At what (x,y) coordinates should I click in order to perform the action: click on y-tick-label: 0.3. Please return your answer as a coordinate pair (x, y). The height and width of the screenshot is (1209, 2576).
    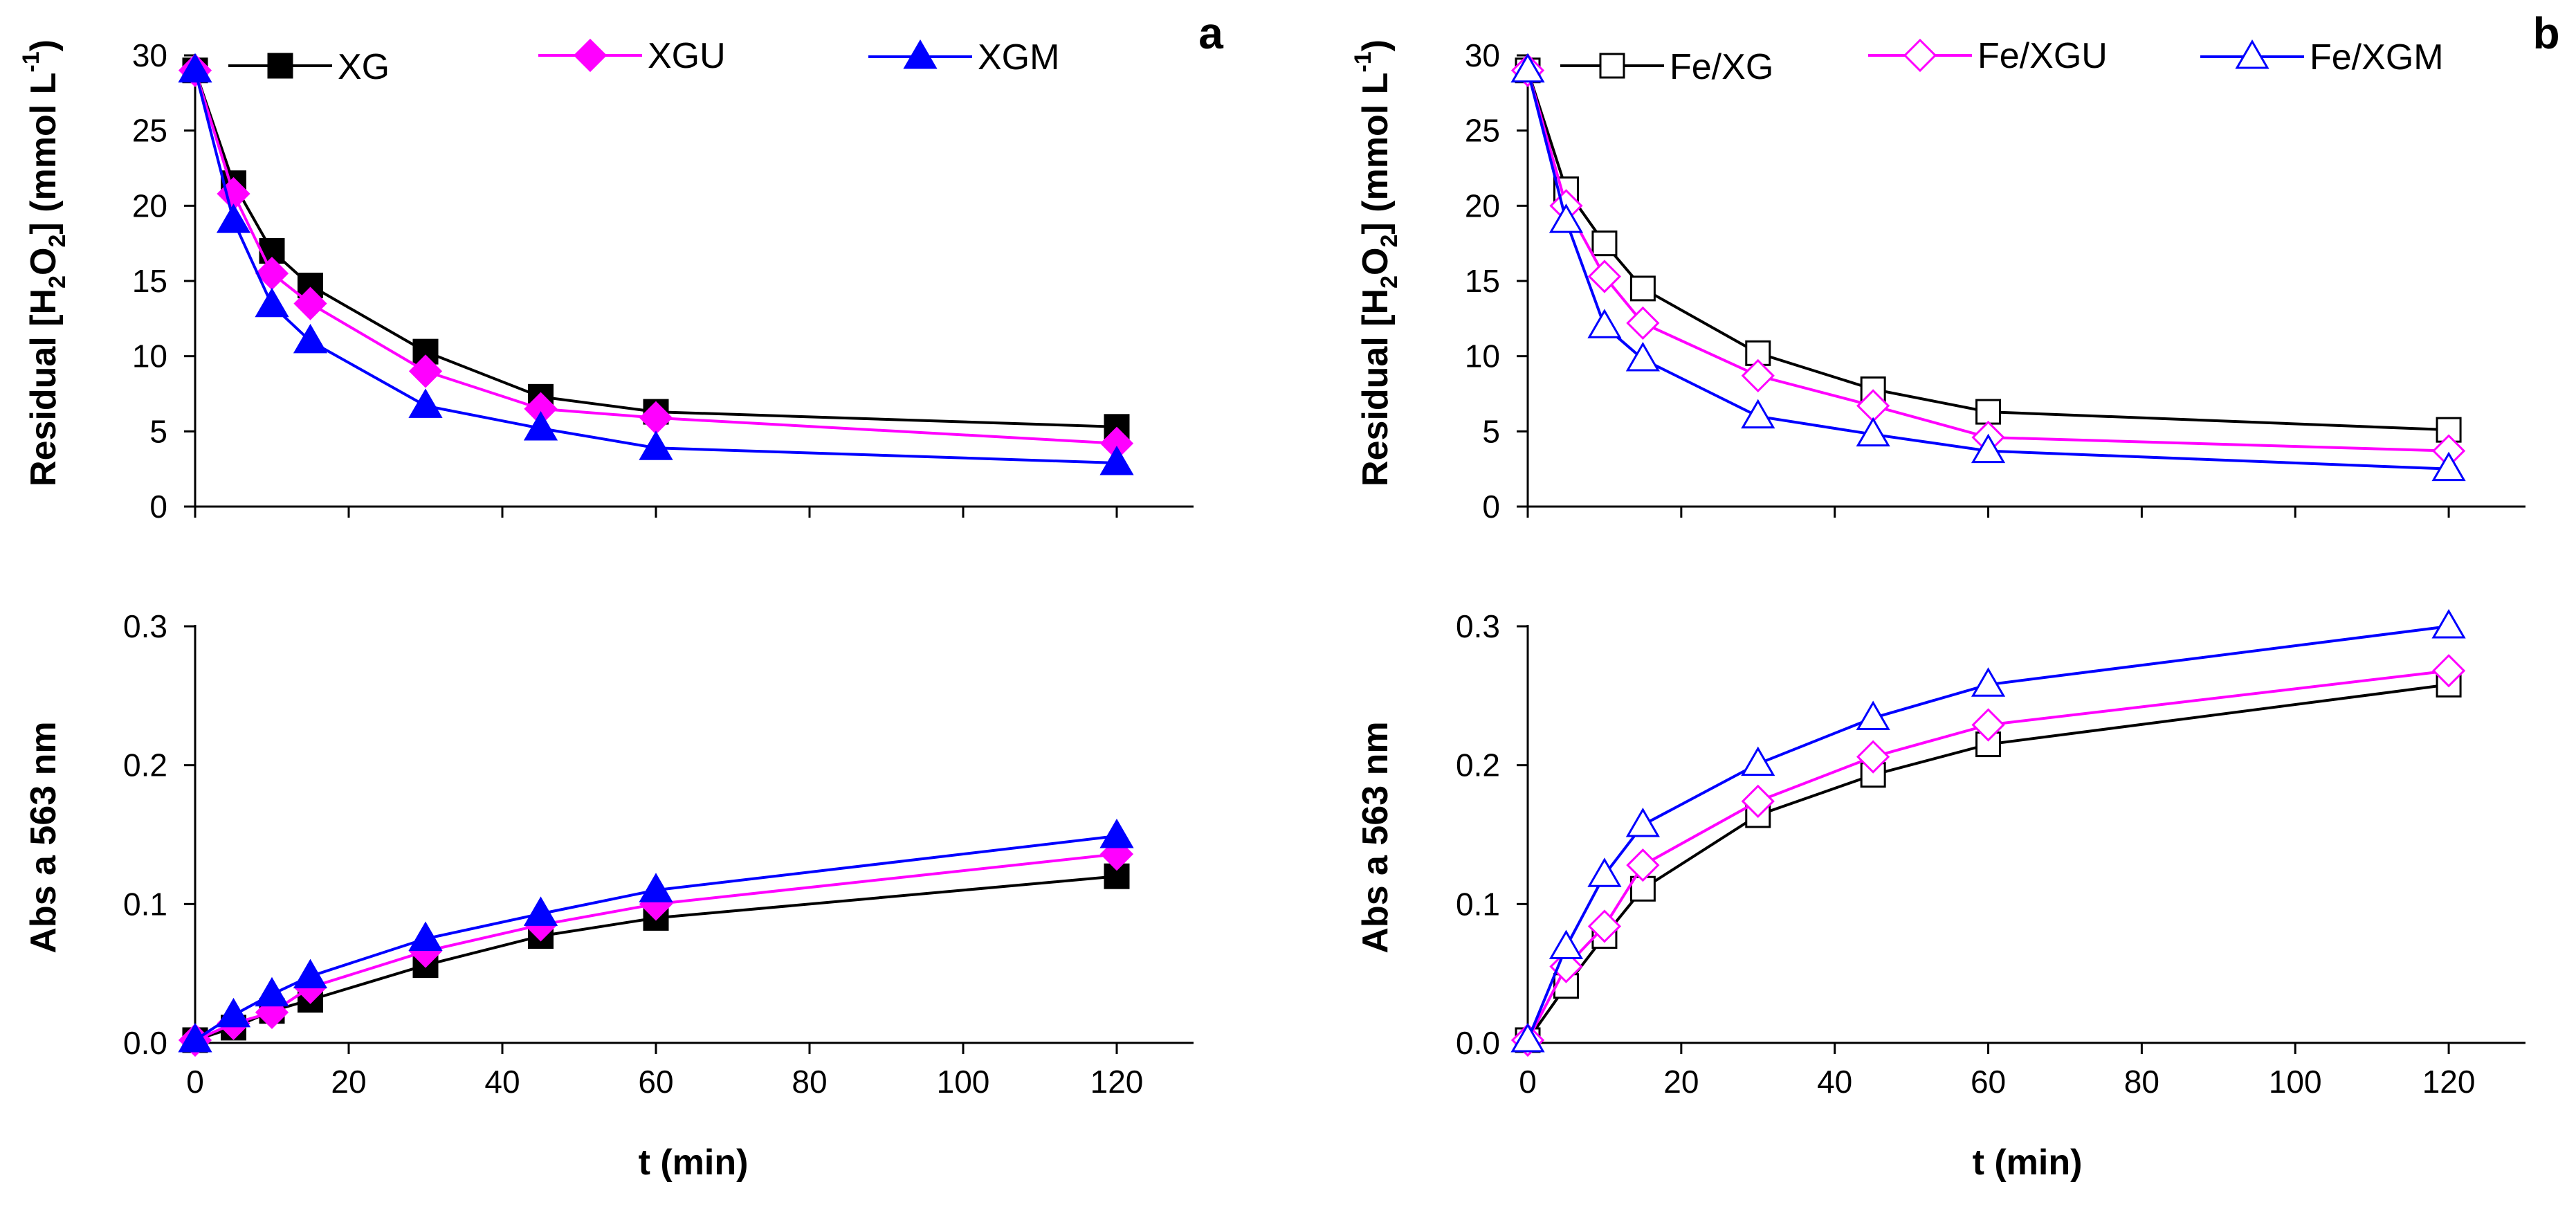
    Looking at the image, I should click on (1478, 626).